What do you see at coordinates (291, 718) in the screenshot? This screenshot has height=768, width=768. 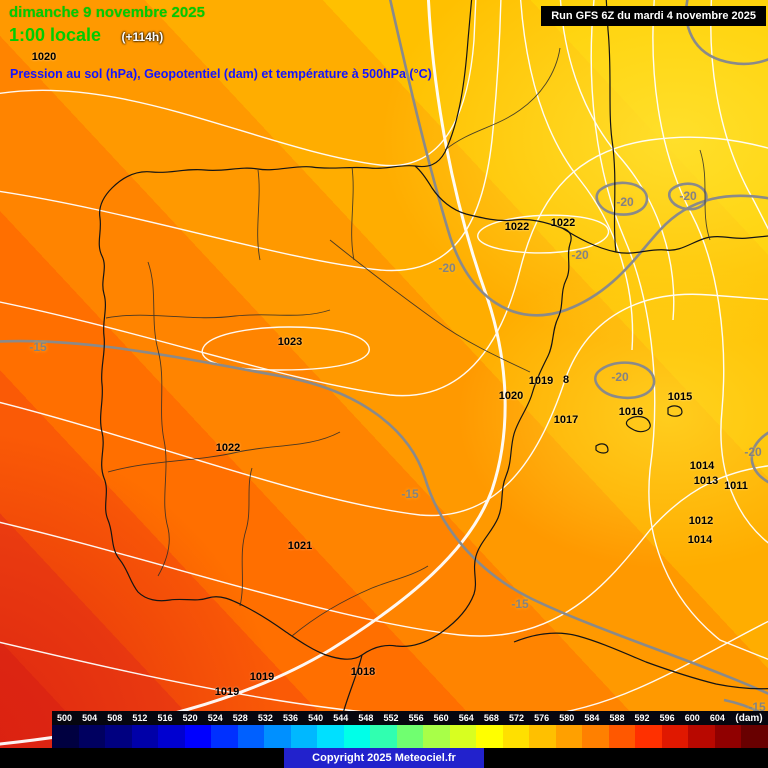 I see `scale-tick: 536` at bounding box center [291, 718].